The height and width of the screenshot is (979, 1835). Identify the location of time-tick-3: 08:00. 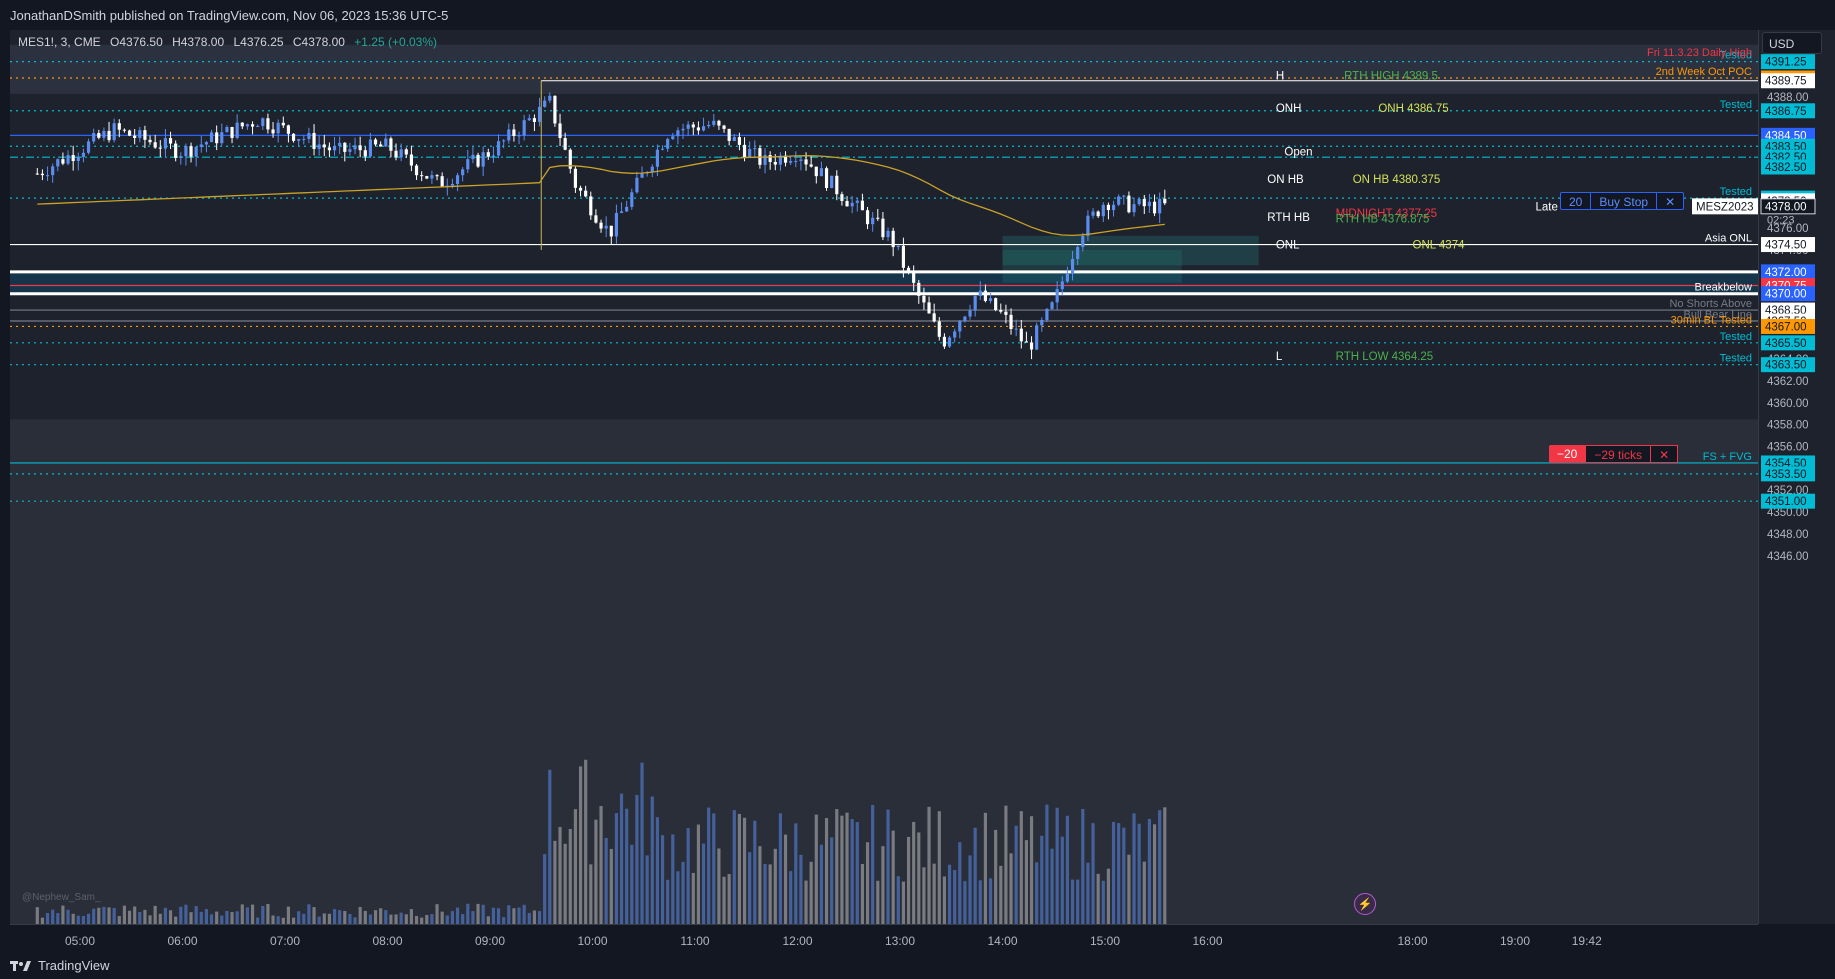
(387, 941).